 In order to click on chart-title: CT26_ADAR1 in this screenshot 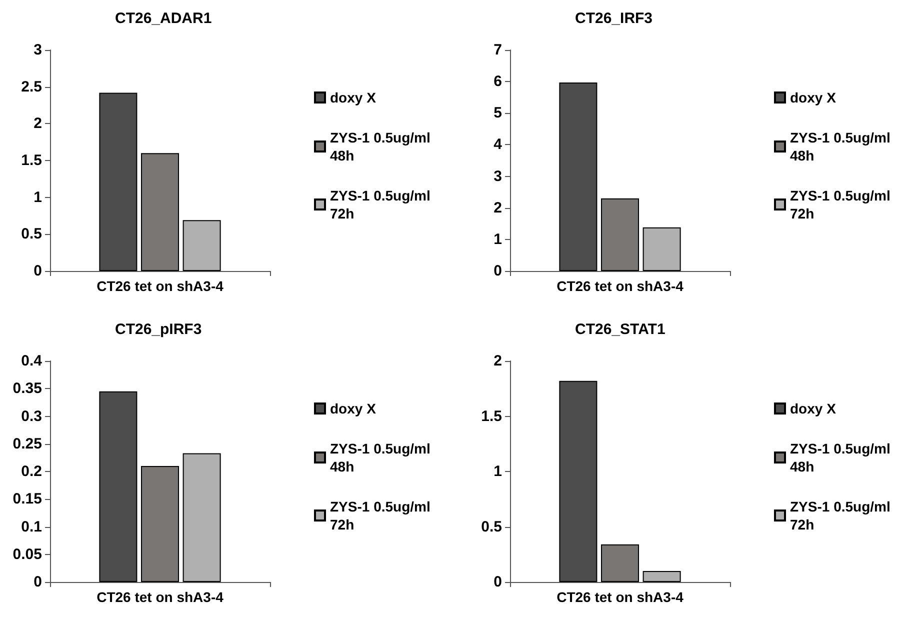, I will do `click(163, 18)`.